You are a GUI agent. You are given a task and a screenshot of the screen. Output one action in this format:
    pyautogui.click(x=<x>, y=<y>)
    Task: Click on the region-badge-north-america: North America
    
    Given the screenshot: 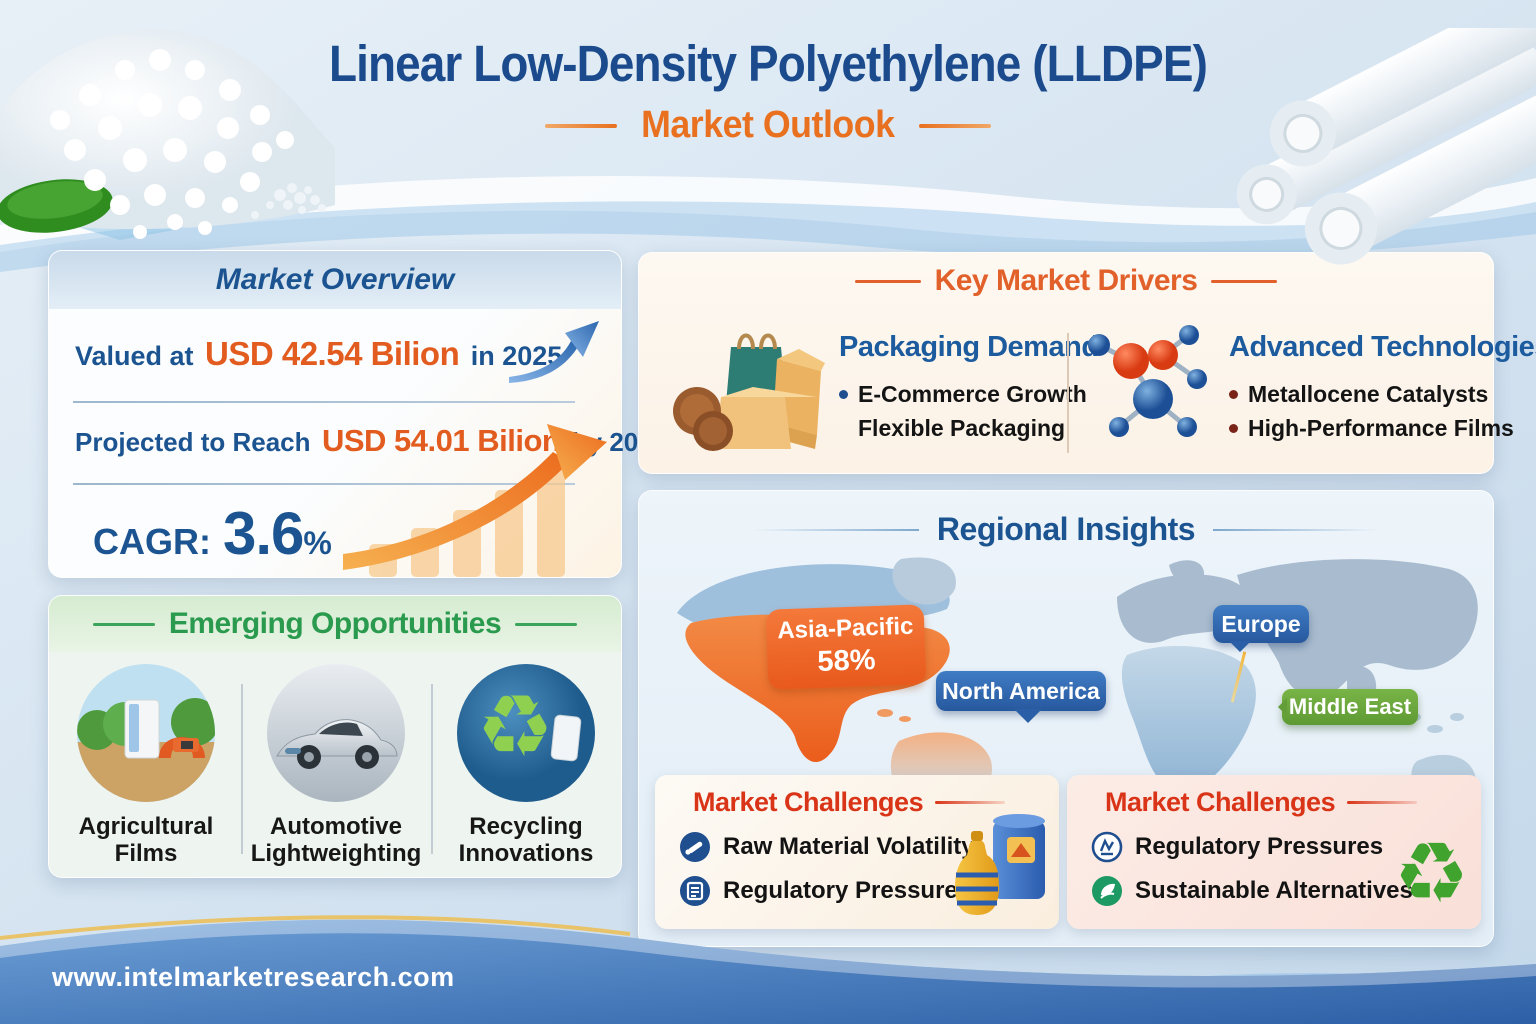 What is the action you would take?
    pyautogui.click(x=1021, y=697)
    